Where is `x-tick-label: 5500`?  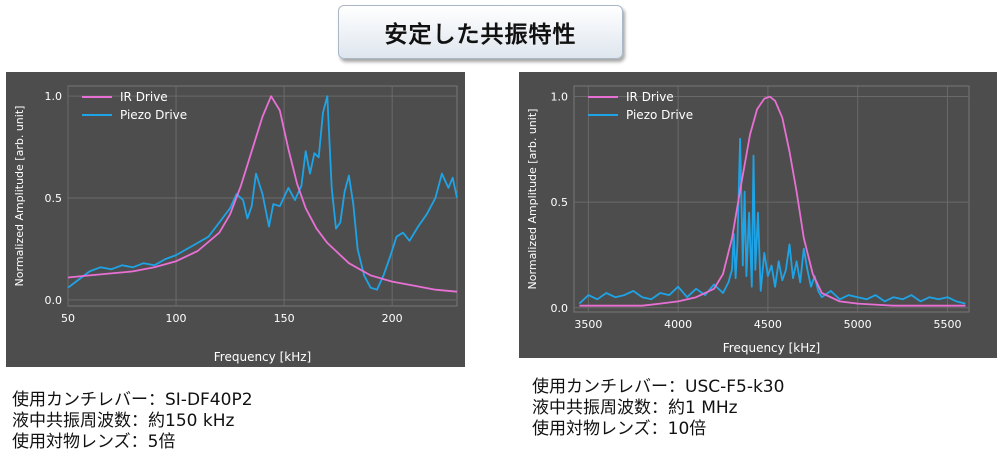 x-tick-label: 5500 is located at coordinates (947, 324).